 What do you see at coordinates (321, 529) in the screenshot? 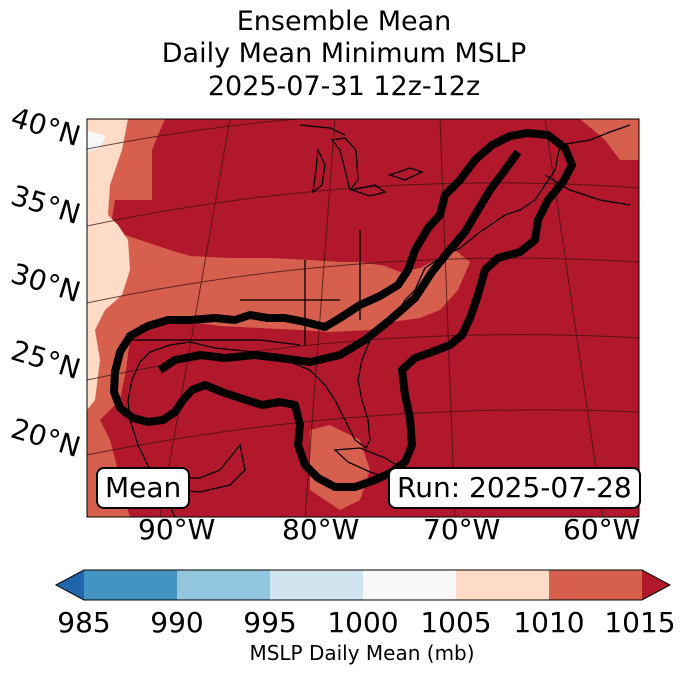
I see `lon-label-80w: 80°W` at bounding box center [321, 529].